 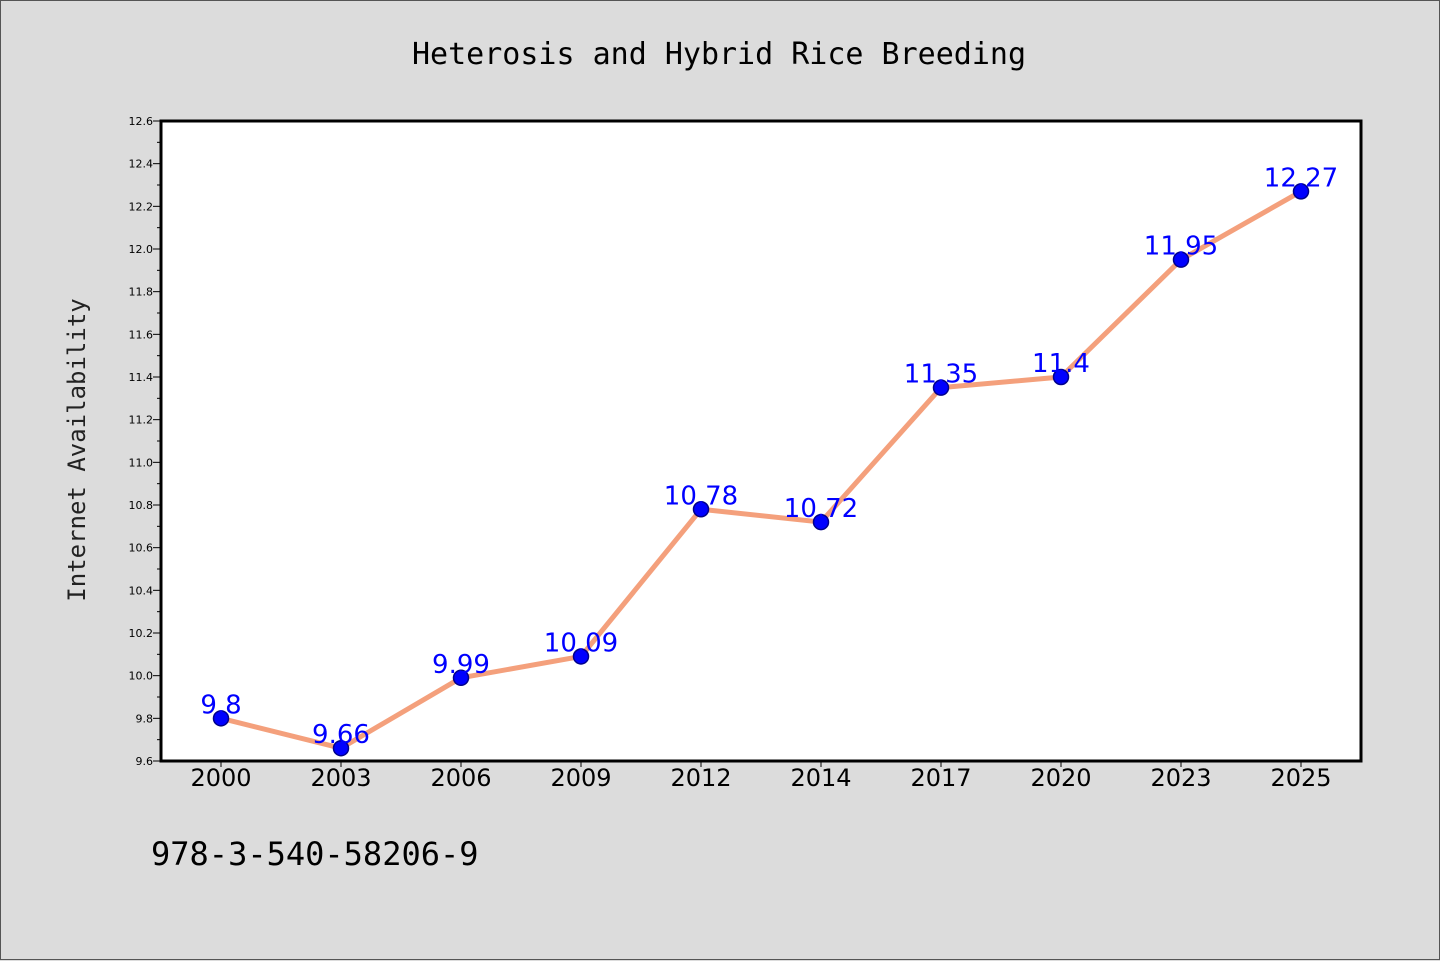 What do you see at coordinates (220, 705) in the screenshot?
I see `data-label: 9.8` at bounding box center [220, 705].